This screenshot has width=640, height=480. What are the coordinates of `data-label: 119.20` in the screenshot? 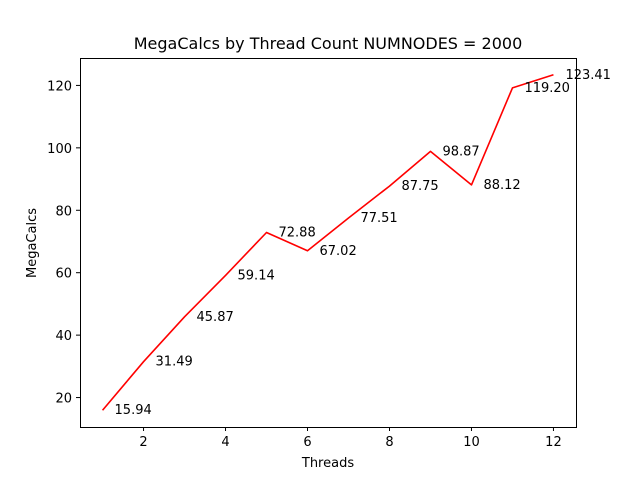 It's located at (547, 88).